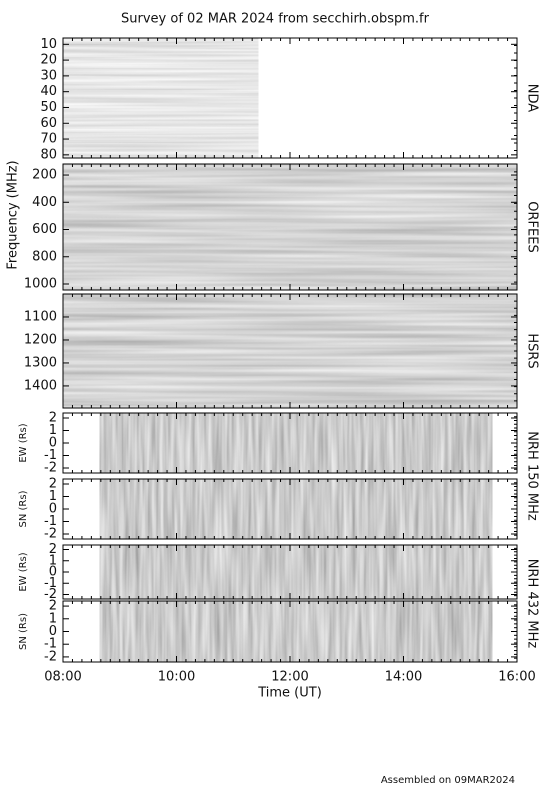 Image resolution: width=550 pixels, height=800 pixels. Describe the element at coordinates (48, 107) in the screenshot. I see `y-tick-label: 50` at that location.